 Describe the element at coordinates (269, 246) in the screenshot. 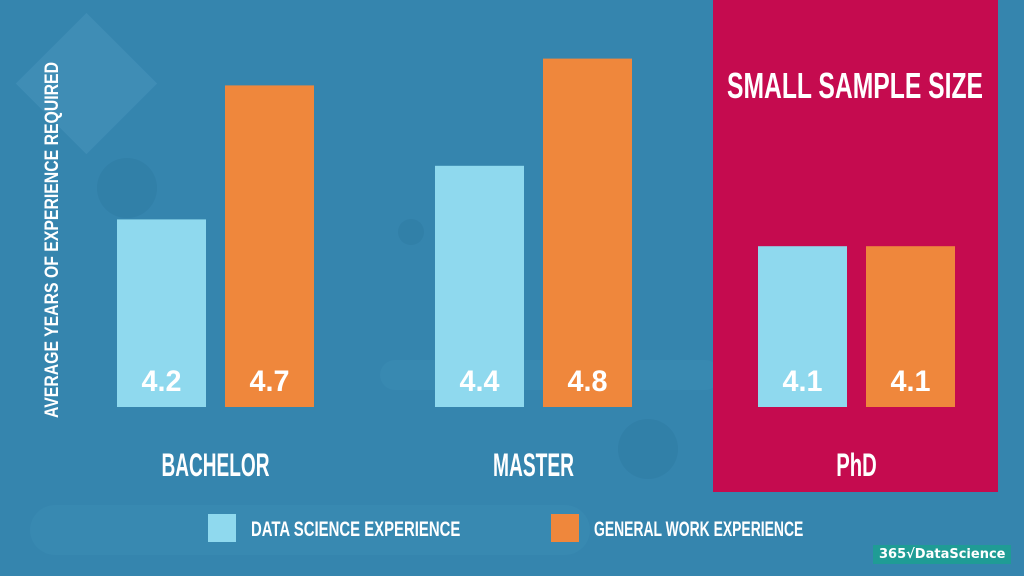

I see `bar-bachelor-general-work` at that location.